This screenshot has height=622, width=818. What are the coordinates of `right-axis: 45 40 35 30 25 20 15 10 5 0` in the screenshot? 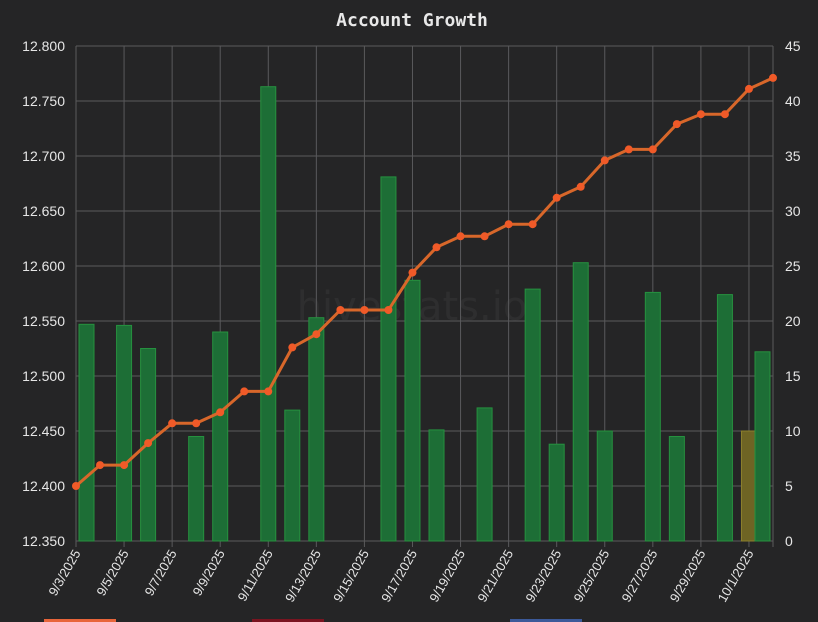 It's located at (793, 293).